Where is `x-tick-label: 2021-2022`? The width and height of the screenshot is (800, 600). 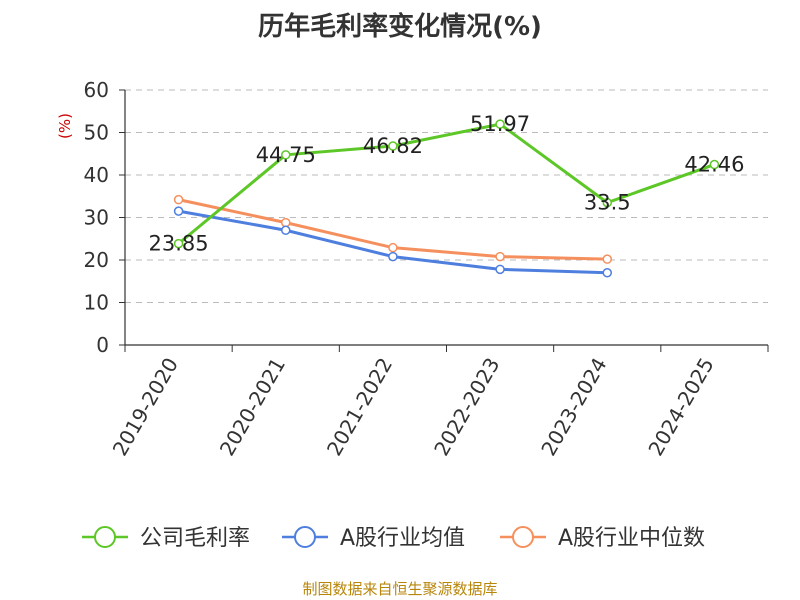
x-tick-label: 2021-2022 is located at coordinates (359, 407).